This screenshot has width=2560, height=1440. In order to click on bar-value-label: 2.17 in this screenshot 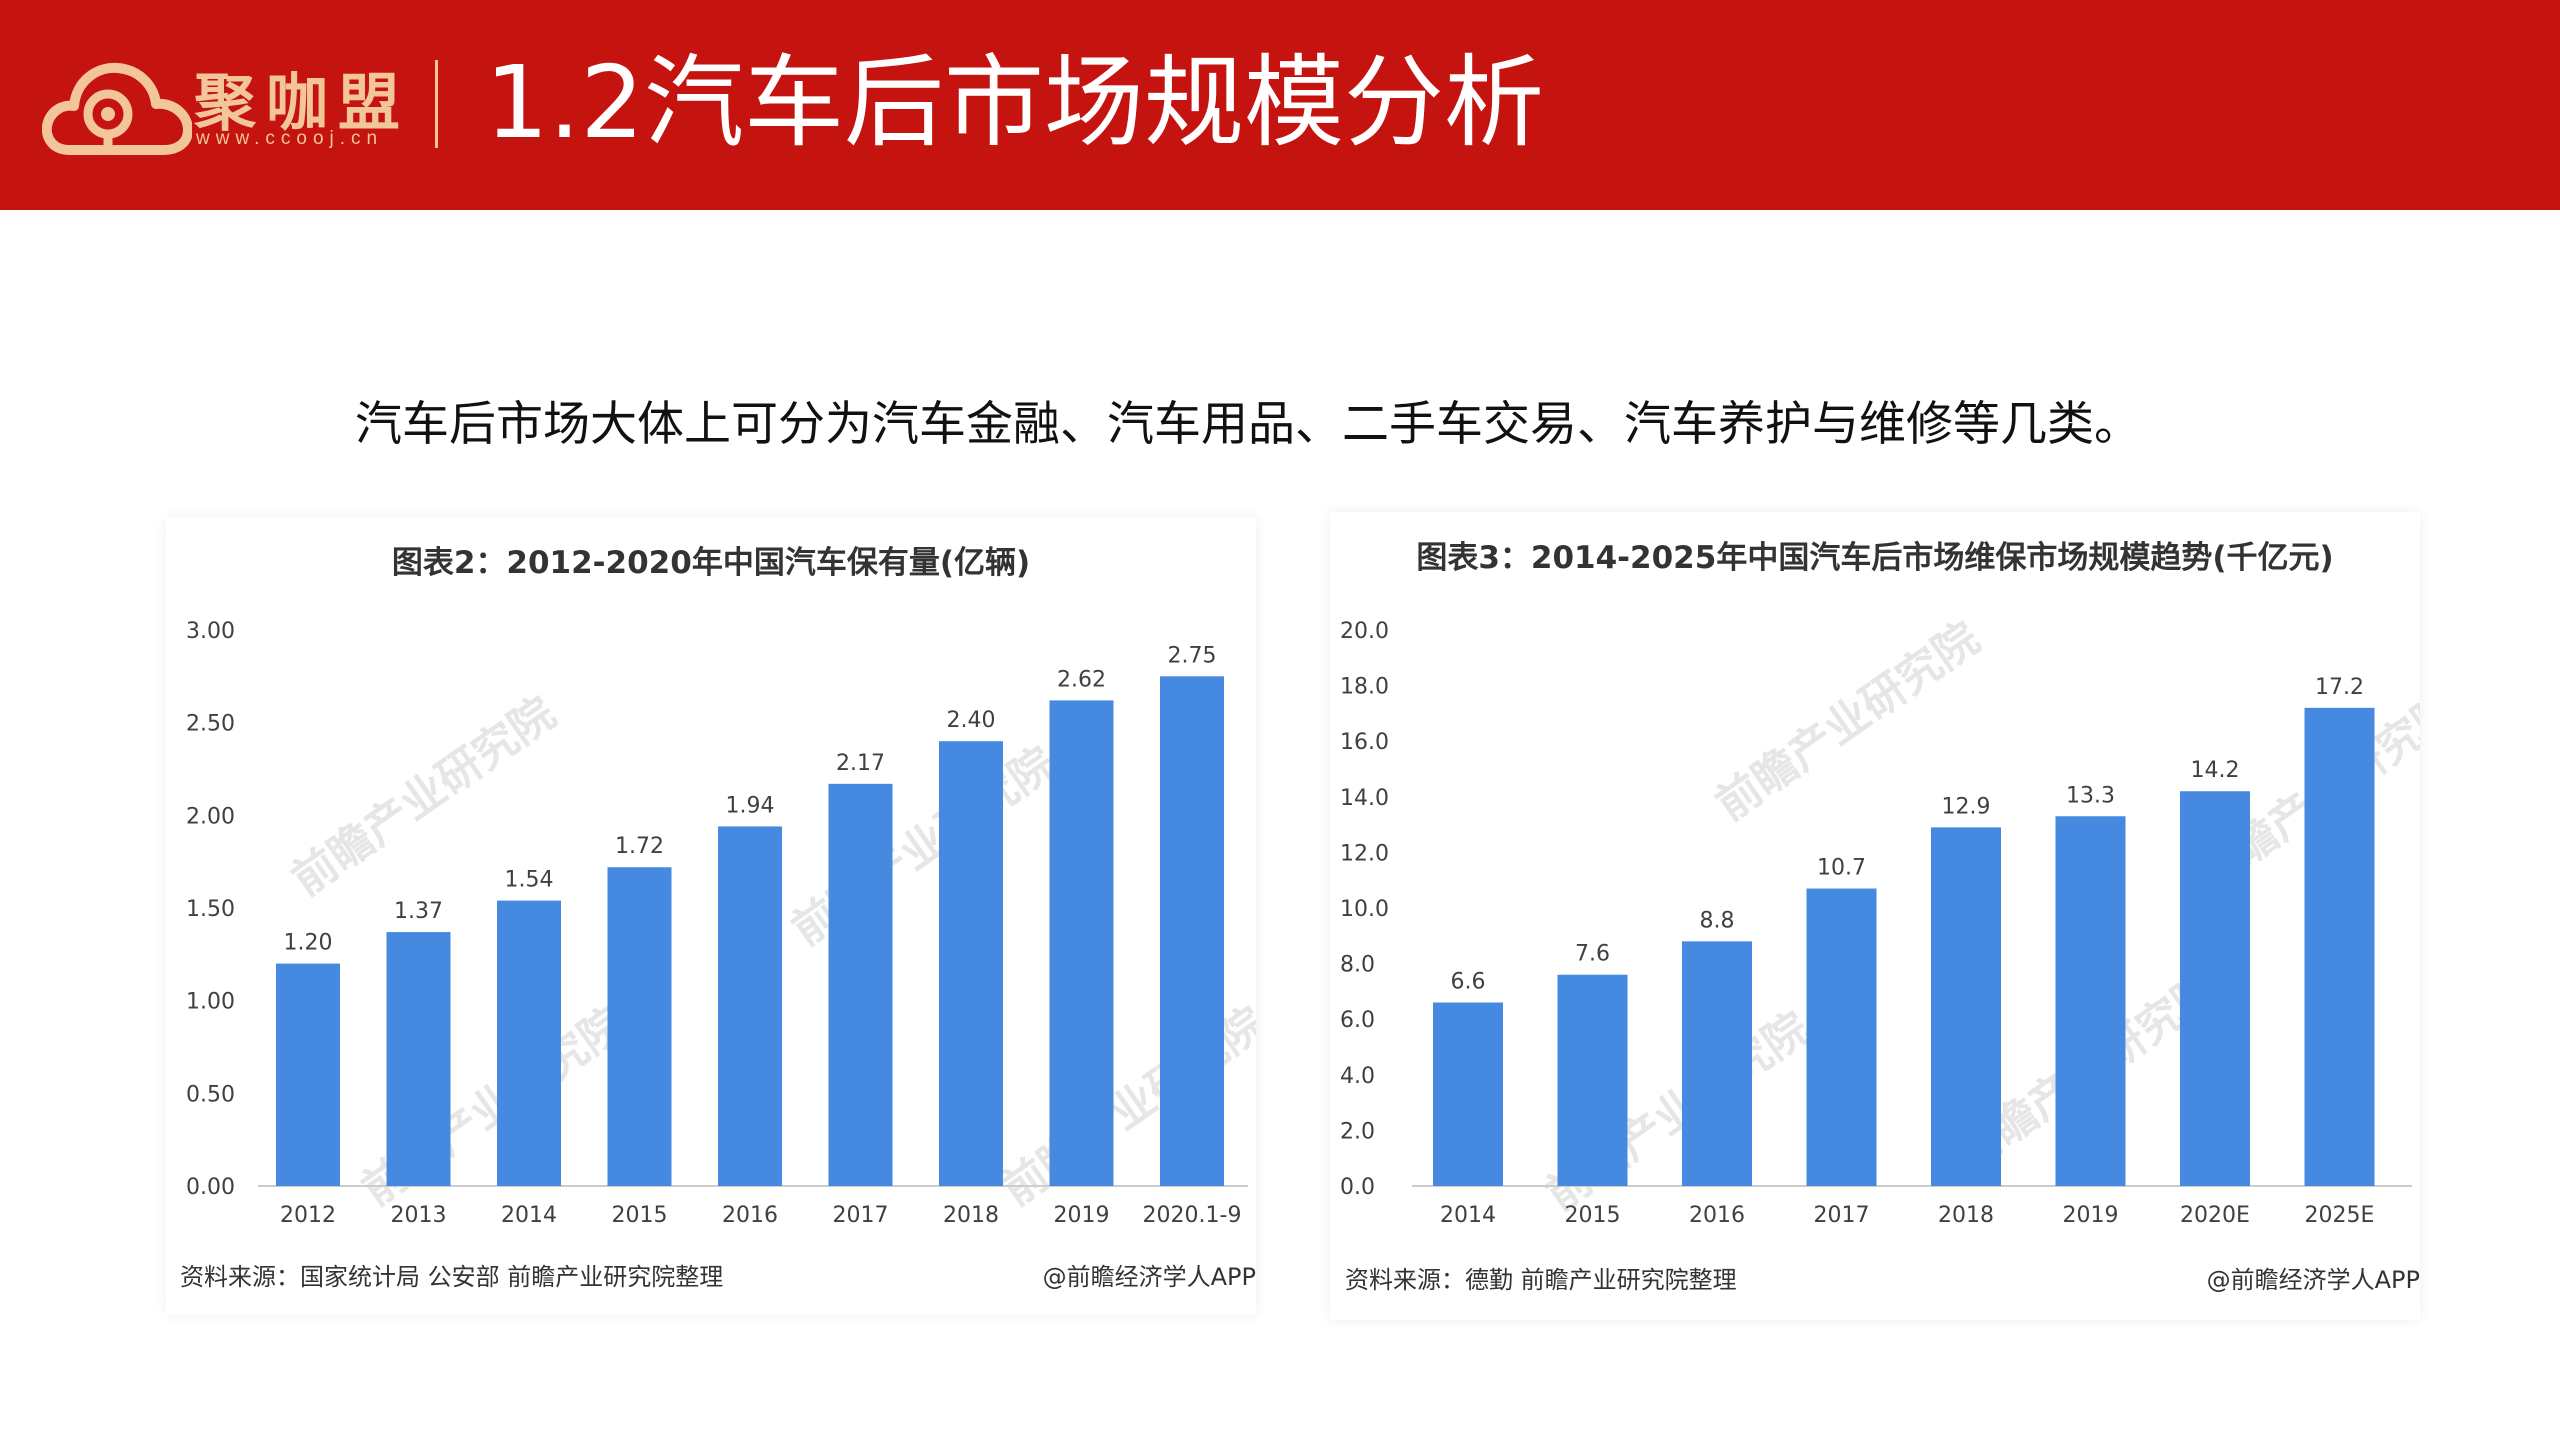, I will do `click(860, 763)`.